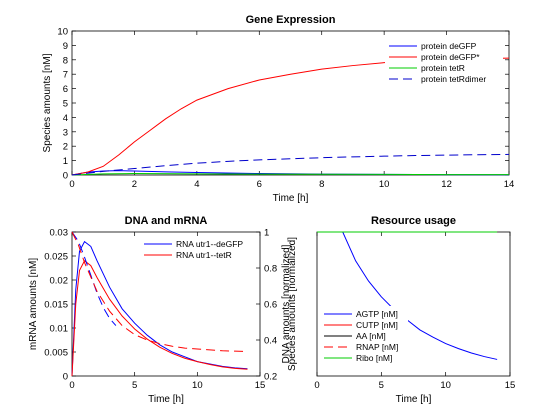 This screenshot has width=560, height=420. I want to click on gene-expression-y-axis-label: Species amounts [nM], so click(47, 102).